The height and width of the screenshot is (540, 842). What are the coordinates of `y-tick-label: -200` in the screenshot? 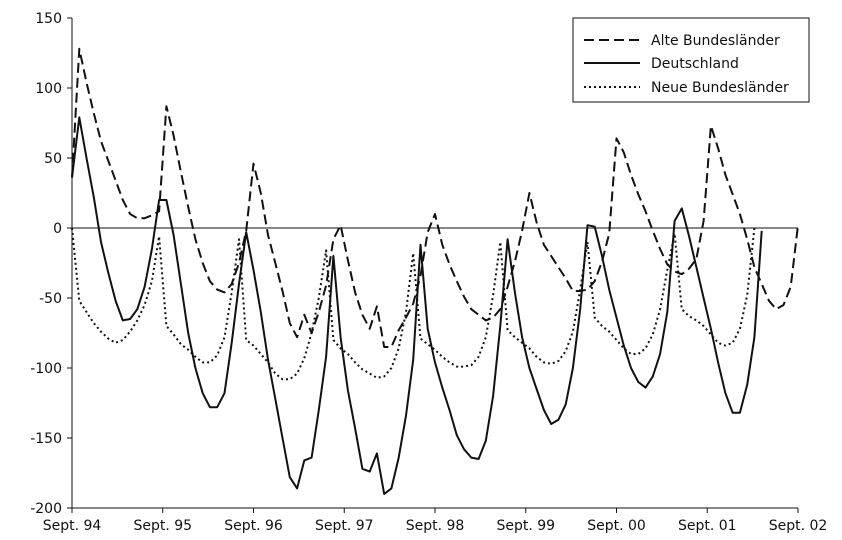 It's located at (46, 509).